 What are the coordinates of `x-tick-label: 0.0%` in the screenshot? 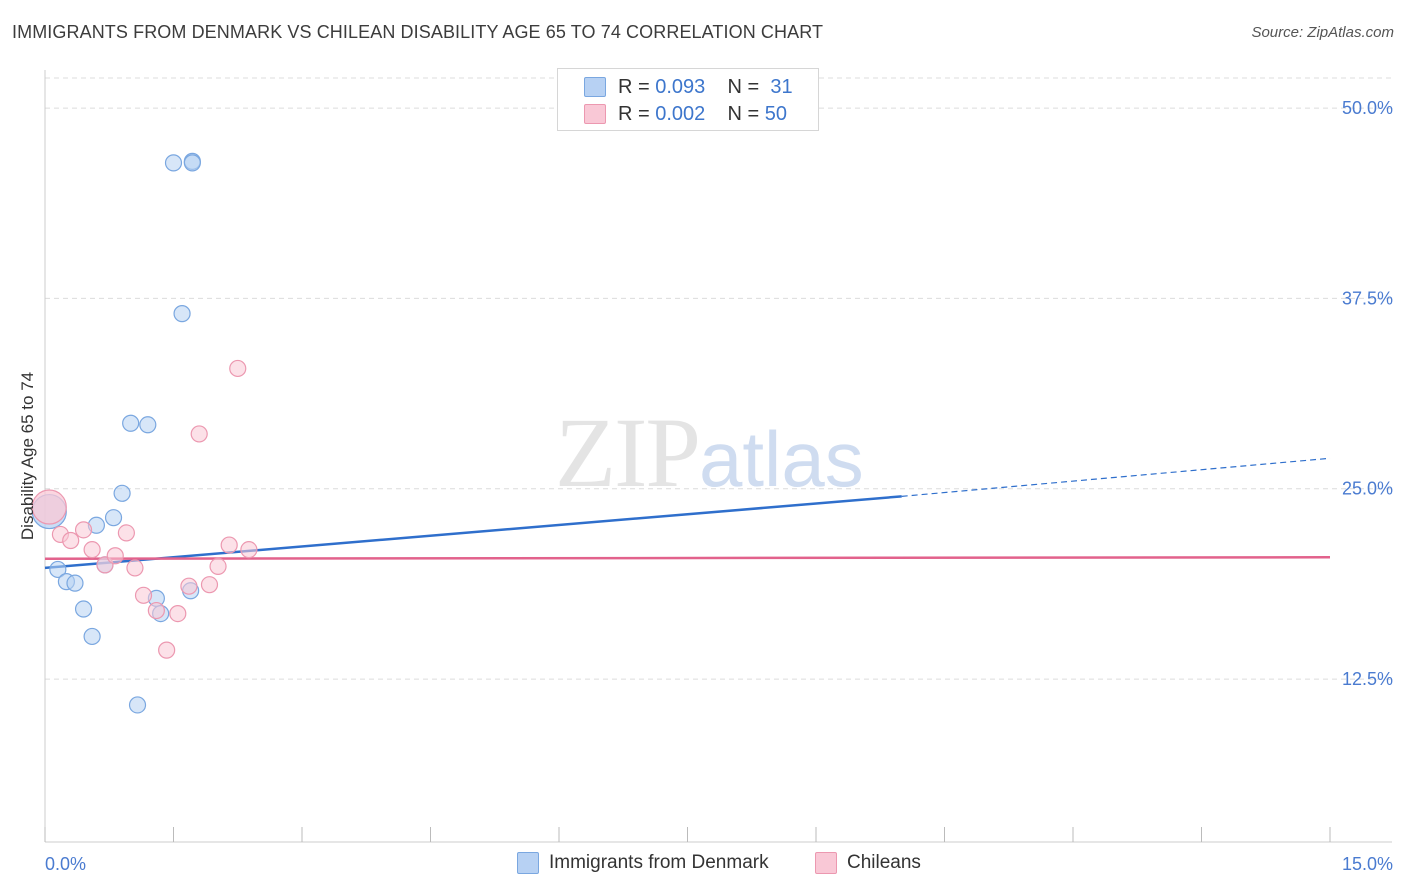 It's located at (65, 864).